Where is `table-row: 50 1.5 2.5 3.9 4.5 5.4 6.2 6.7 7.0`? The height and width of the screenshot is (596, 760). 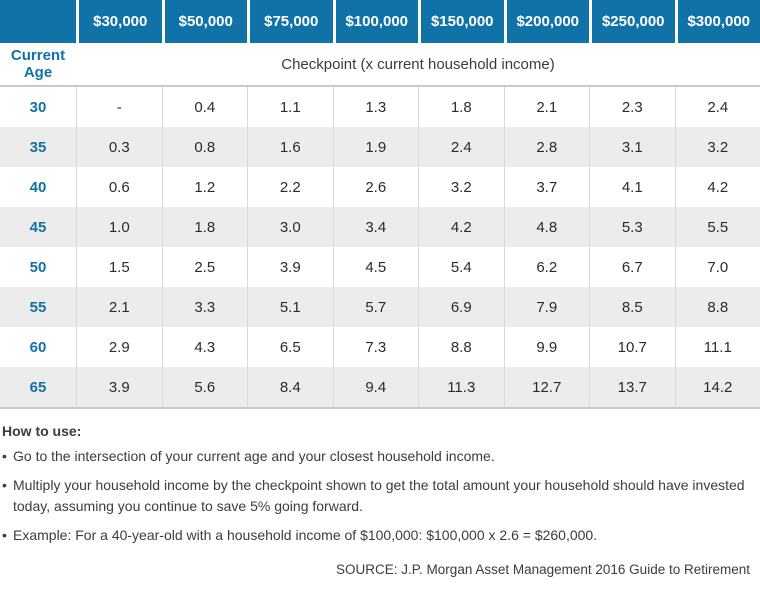
table-row: 50 1.5 2.5 3.9 4.5 5.4 6.2 6.7 7.0 is located at coordinates (380, 267).